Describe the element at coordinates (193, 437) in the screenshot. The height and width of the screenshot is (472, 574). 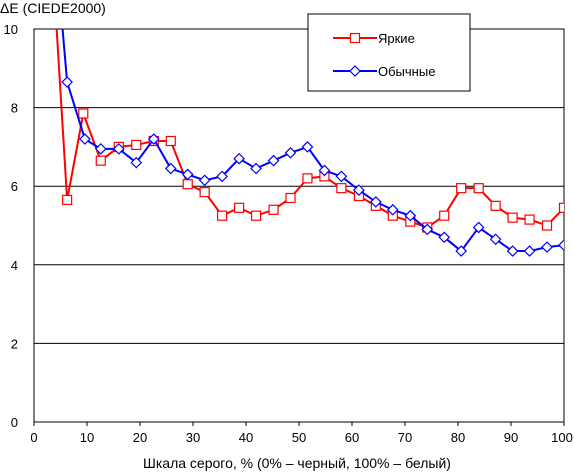
I see `x-tick-label: 30` at that location.